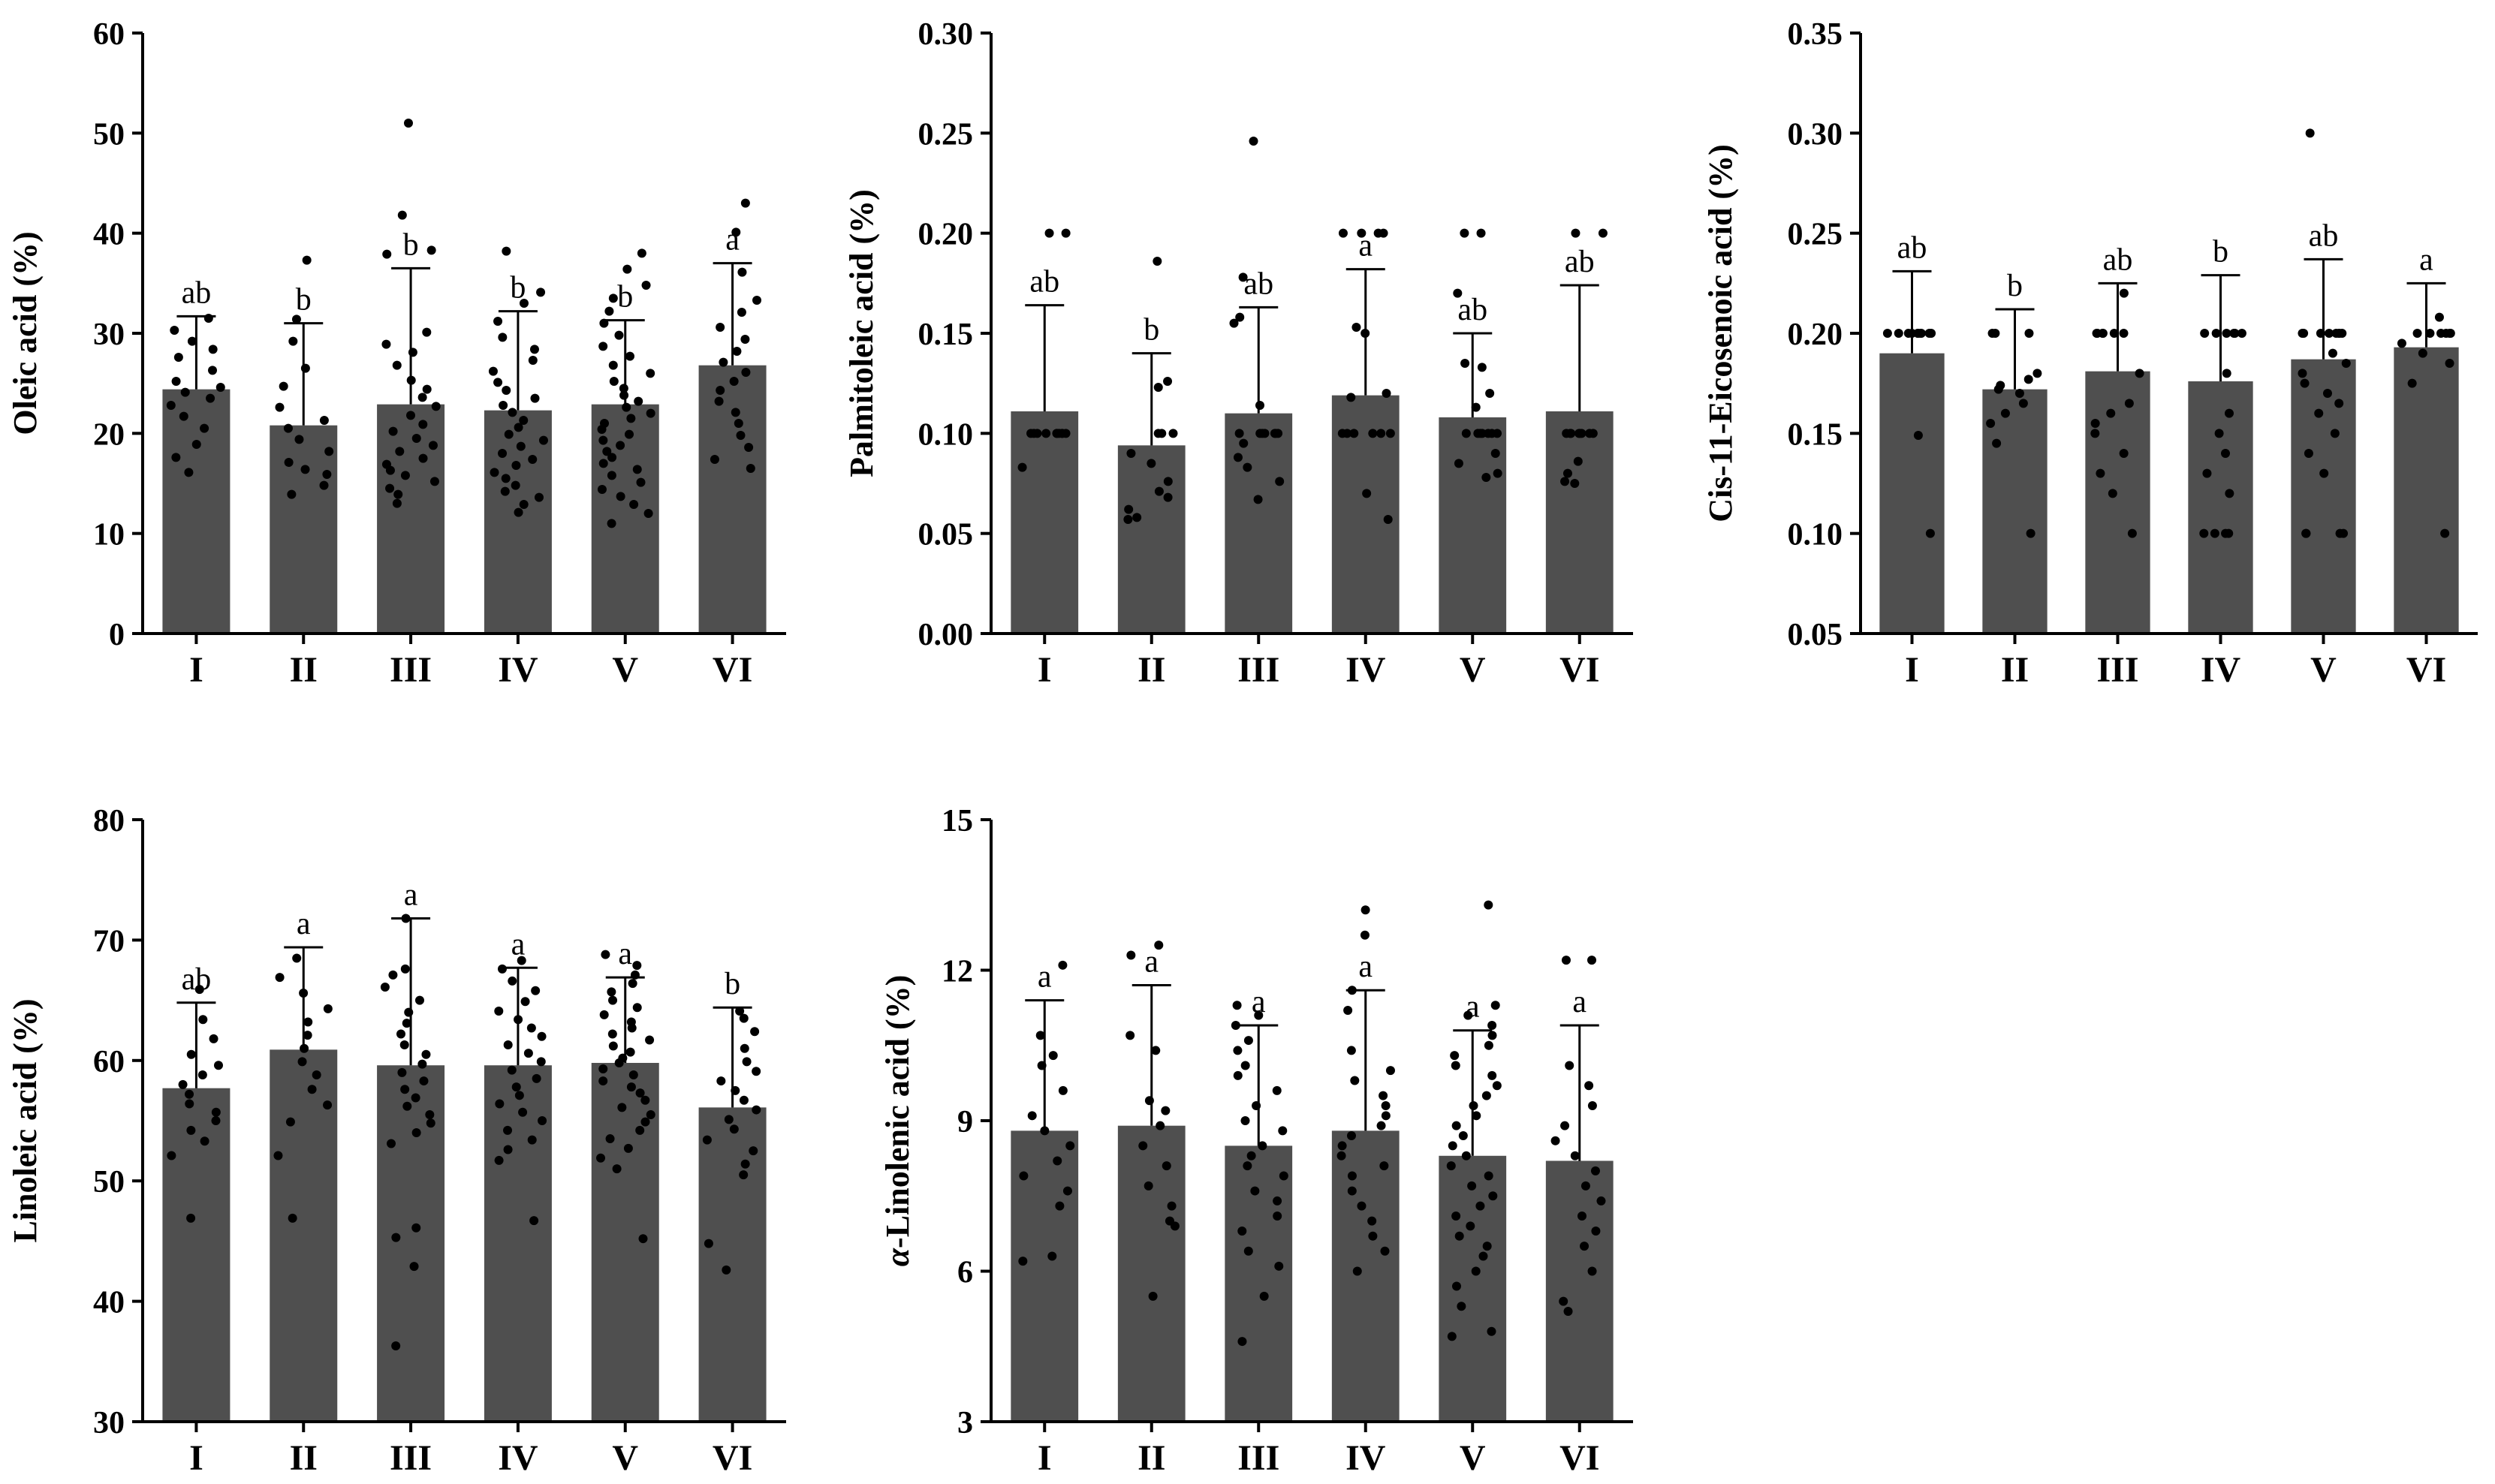 The image size is (2495, 1484). I want to click on y-axis-title-italic: α, so click(897, 1257).